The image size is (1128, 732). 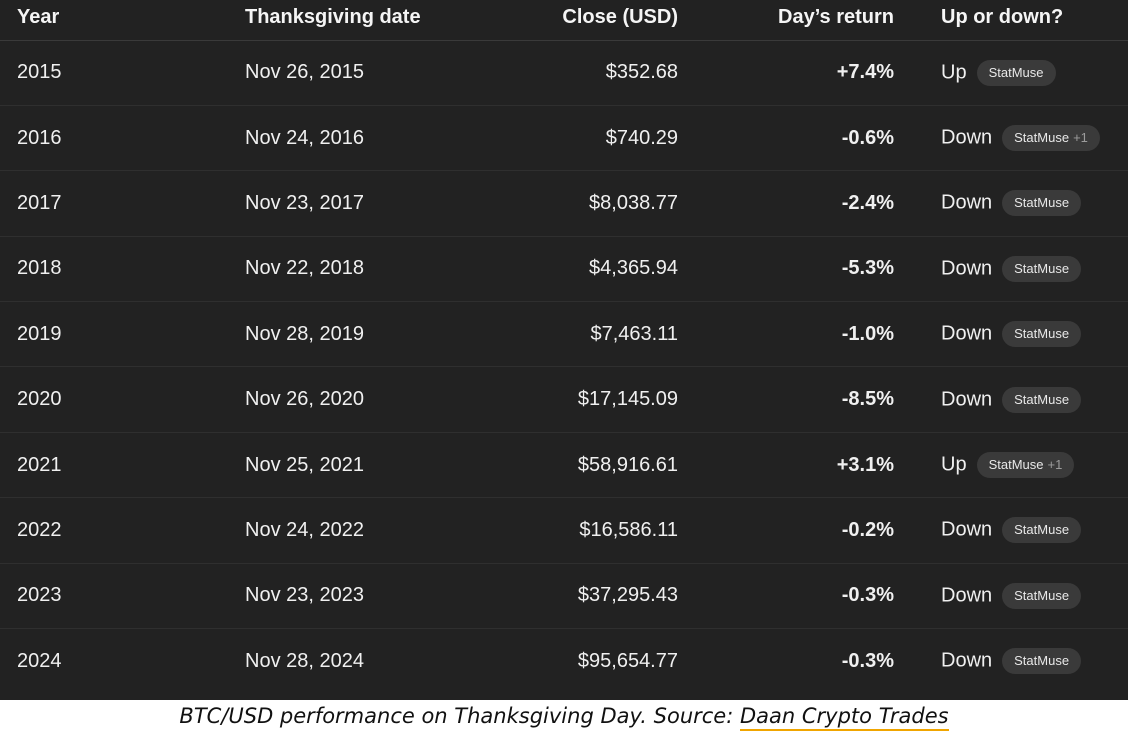 What do you see at coordinates (573, 137) in the screenshot?
I see `cell-close: $740.29` at bounding box center [573, 137].